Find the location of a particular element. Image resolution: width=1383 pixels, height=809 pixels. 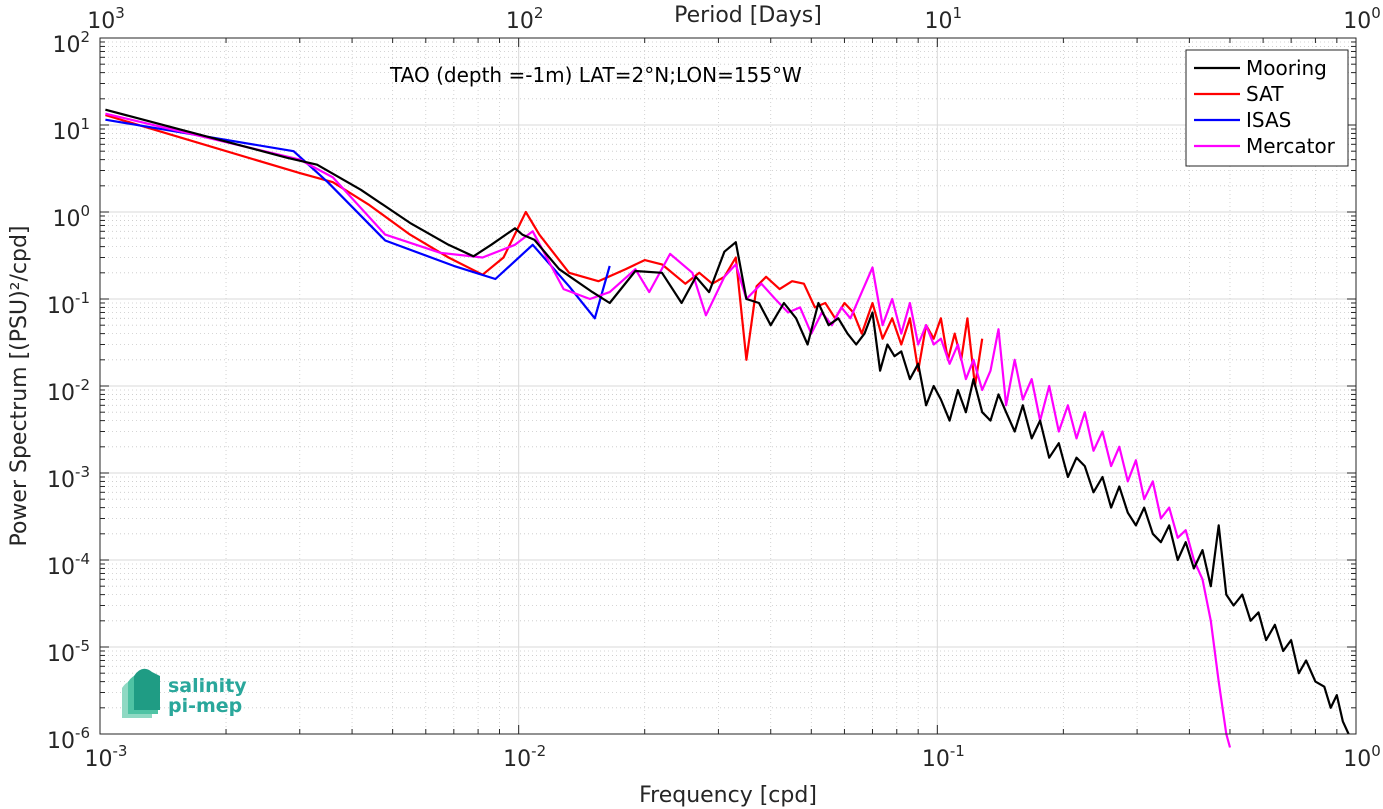

legend-label-mooring: Mooring is located at coordinates (1286, 68).